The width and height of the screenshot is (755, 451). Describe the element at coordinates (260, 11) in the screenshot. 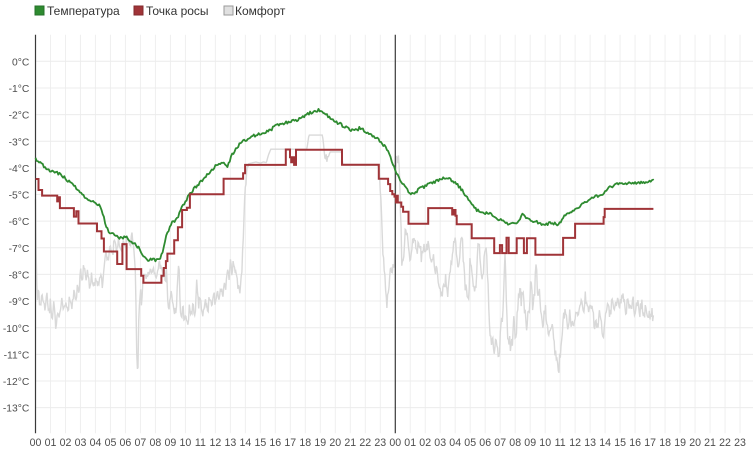

I see `svg-text: Комфорт` at that location.